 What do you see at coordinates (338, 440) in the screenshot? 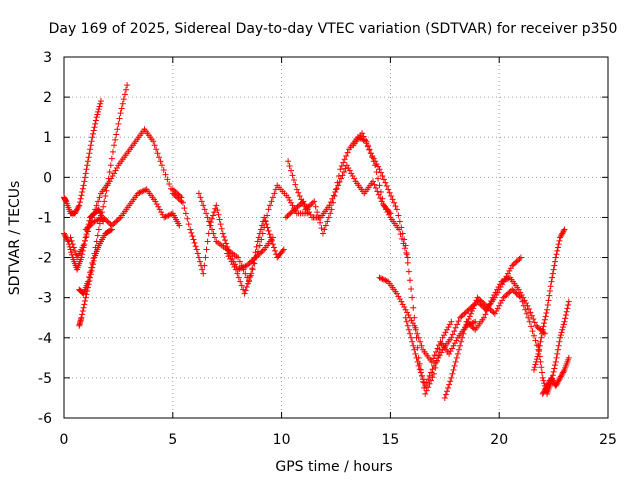
I see `x-tick-labels: 0 5 10 15 20 25` at bounding box center [338, 440].